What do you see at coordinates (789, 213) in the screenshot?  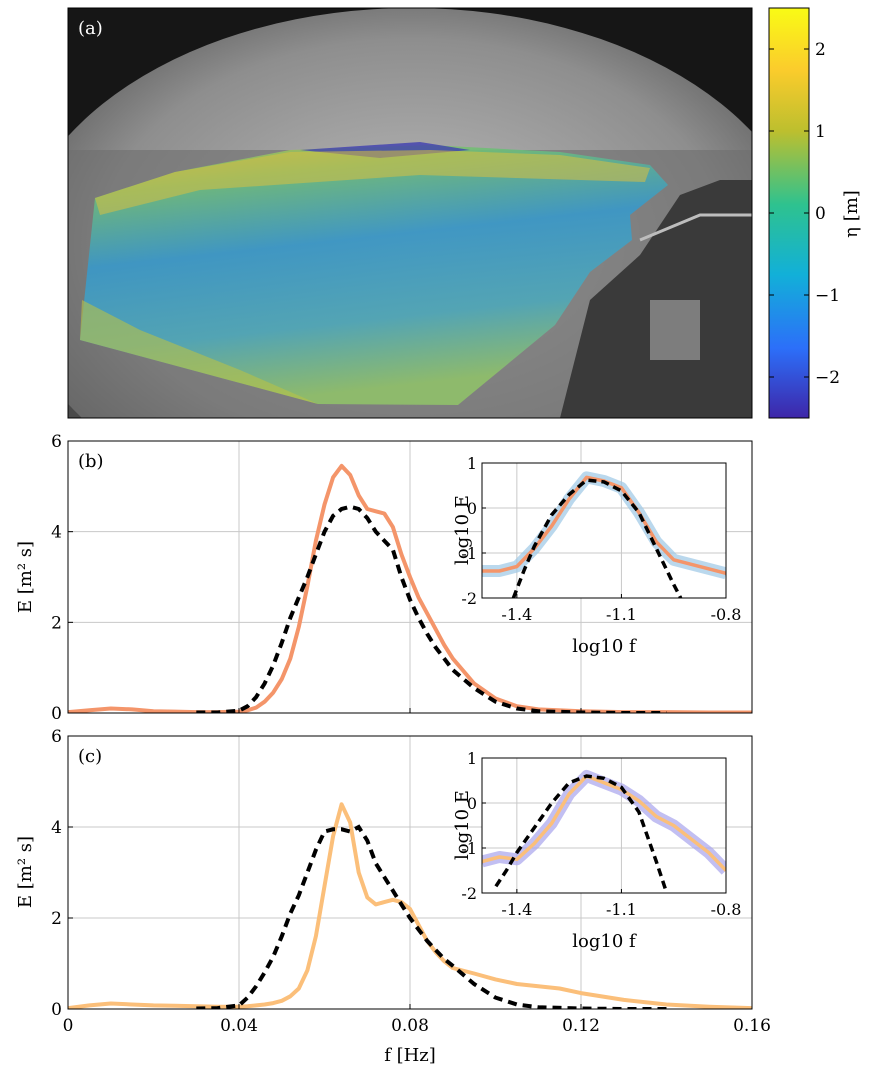 I see `colorbar` at bounding box center [789, 213].